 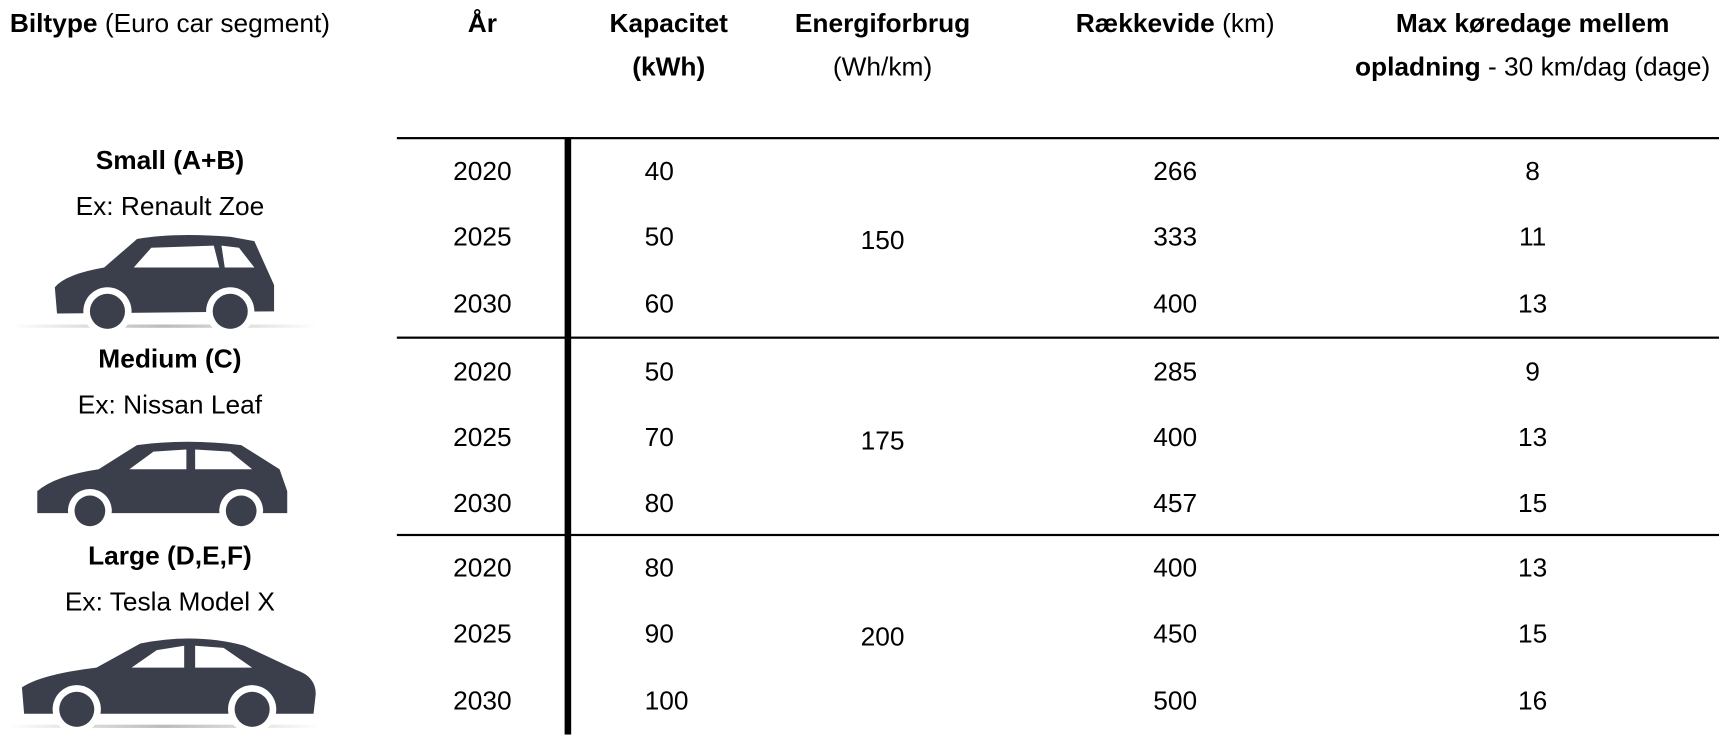 I want to click on column-header: År, so click(x=483, y=24).